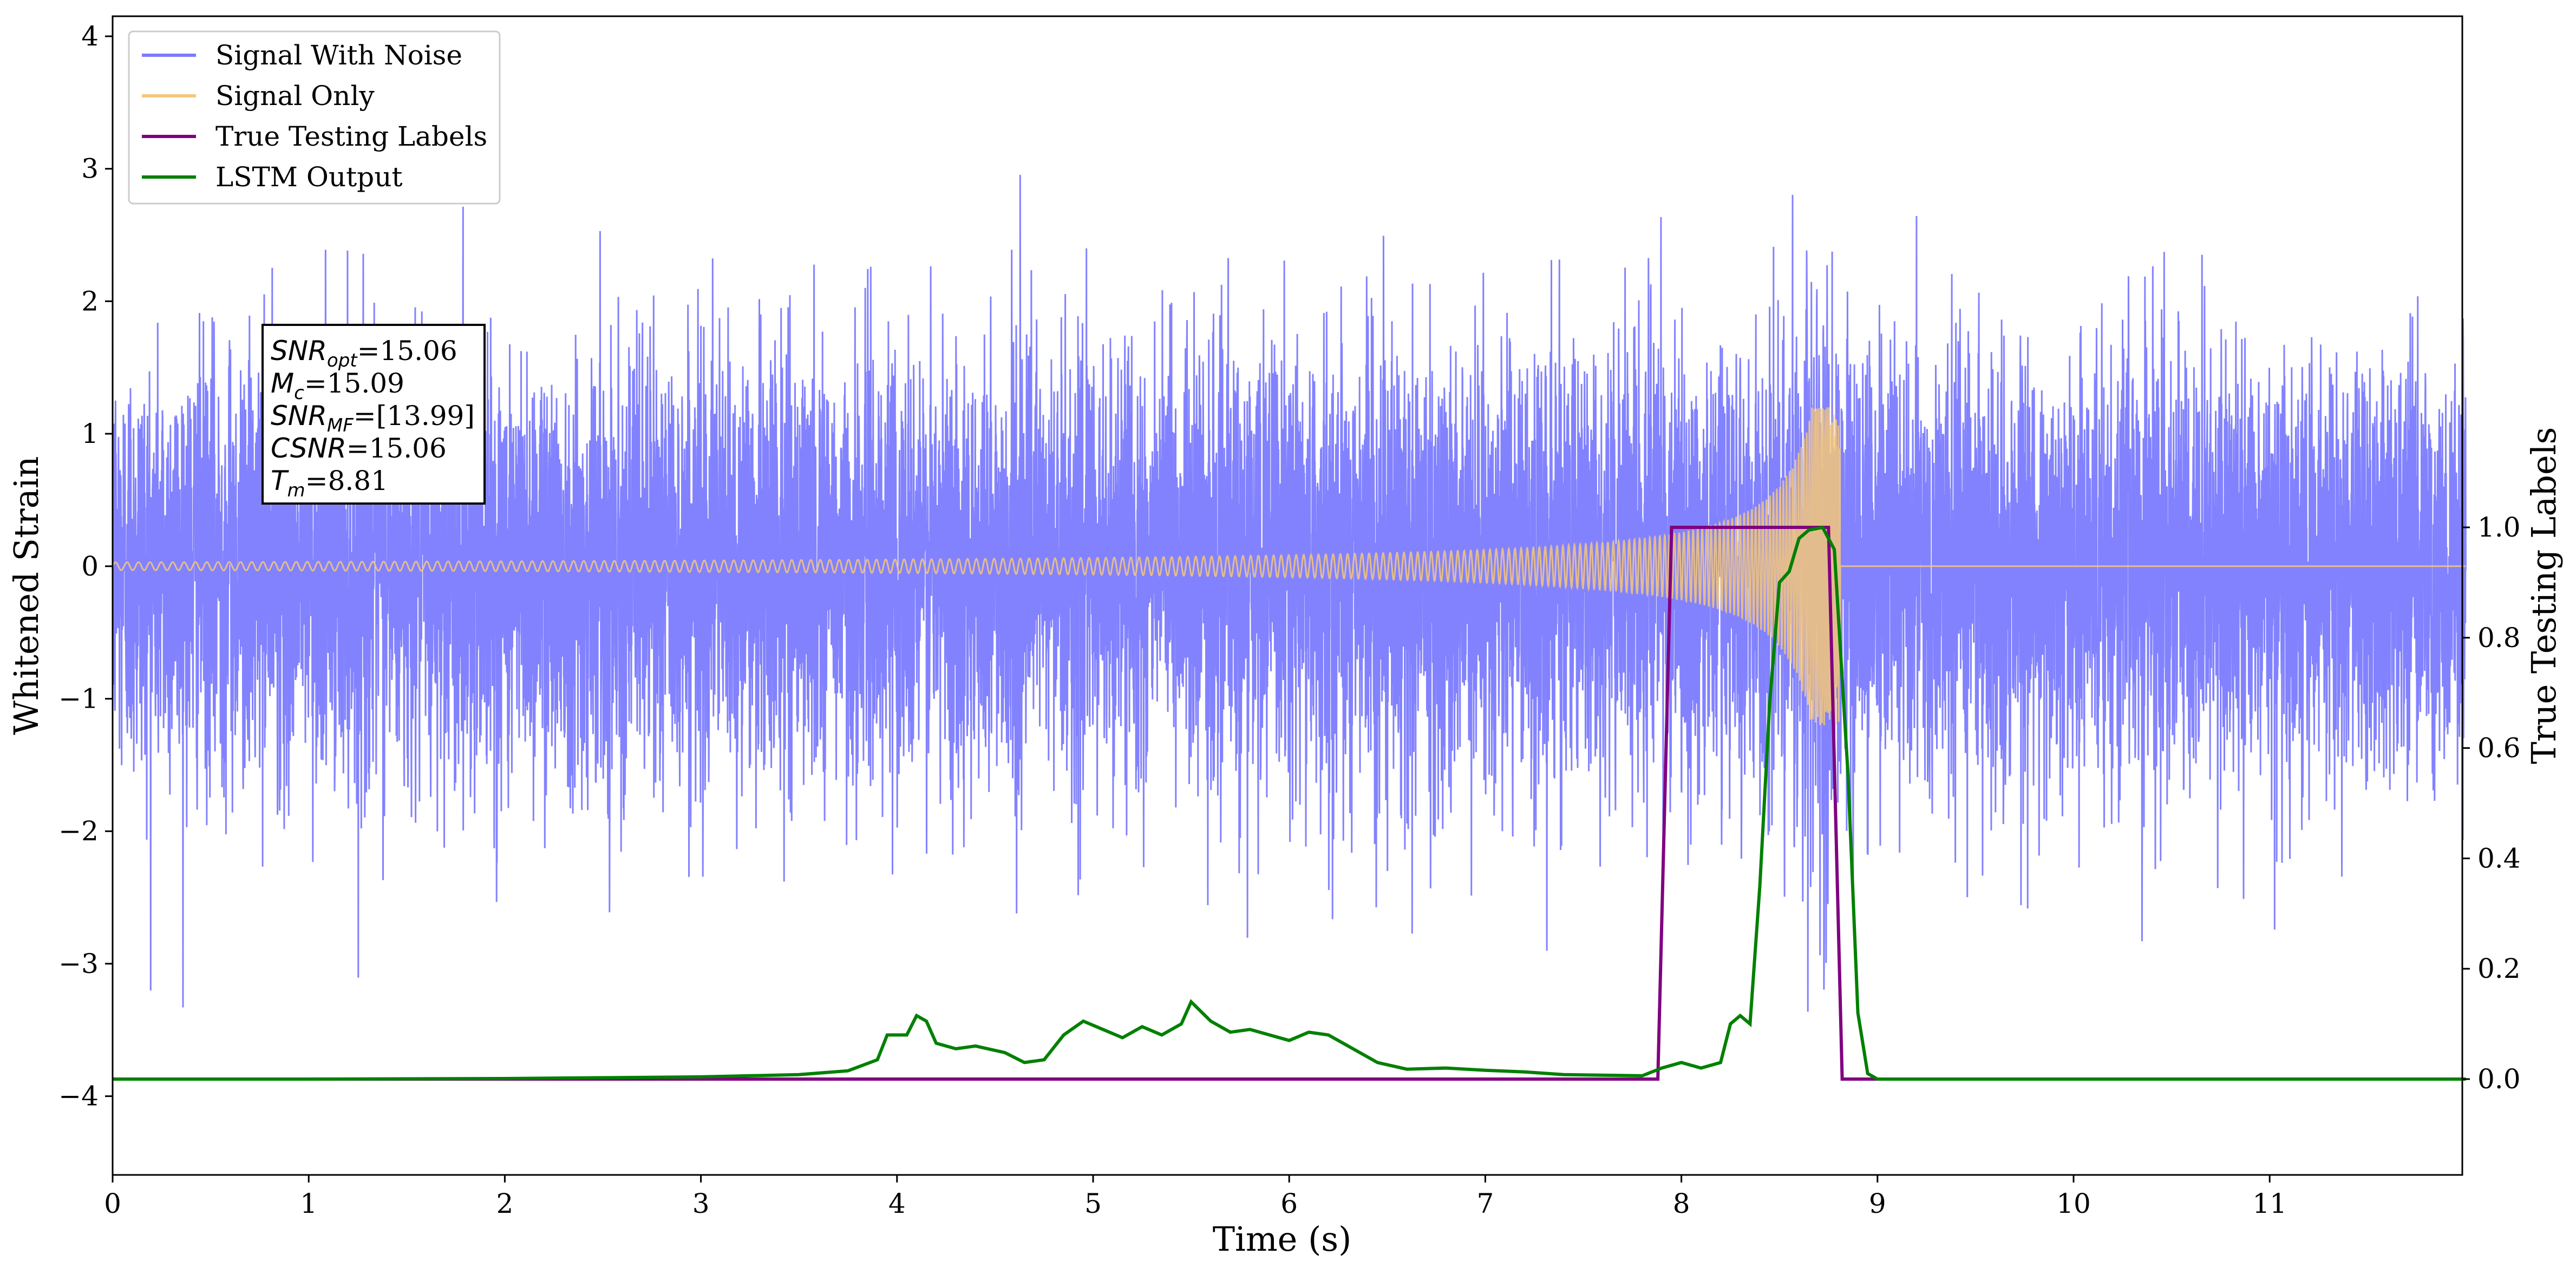 The image size is (2576, 1274). I want to click on legend-label: Signal Only, so click(295, 96).